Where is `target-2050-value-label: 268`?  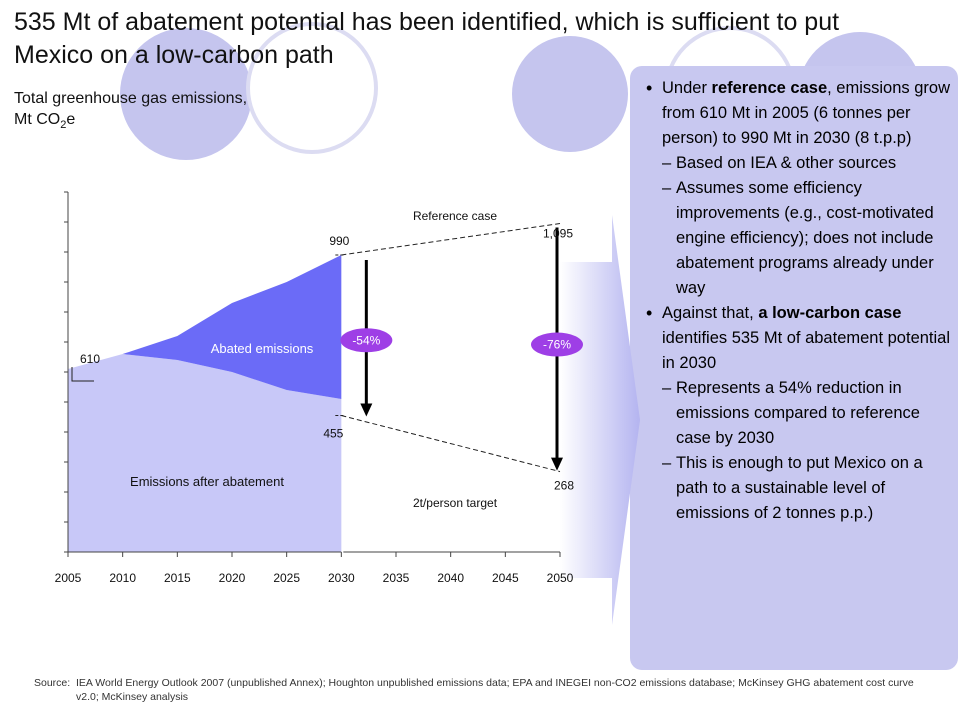 target-2050-value-label: 268 is located at coordinates (564, 486).